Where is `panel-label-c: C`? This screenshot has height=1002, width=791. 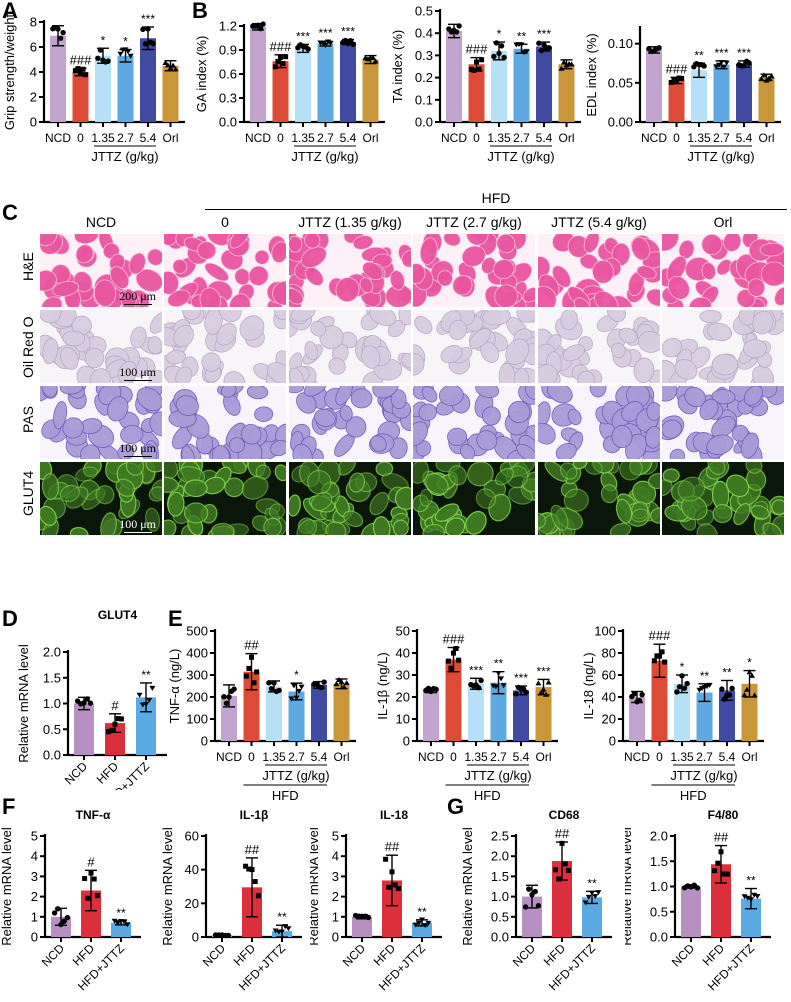 panel-label-c: C is located at coordinates (10, 212).